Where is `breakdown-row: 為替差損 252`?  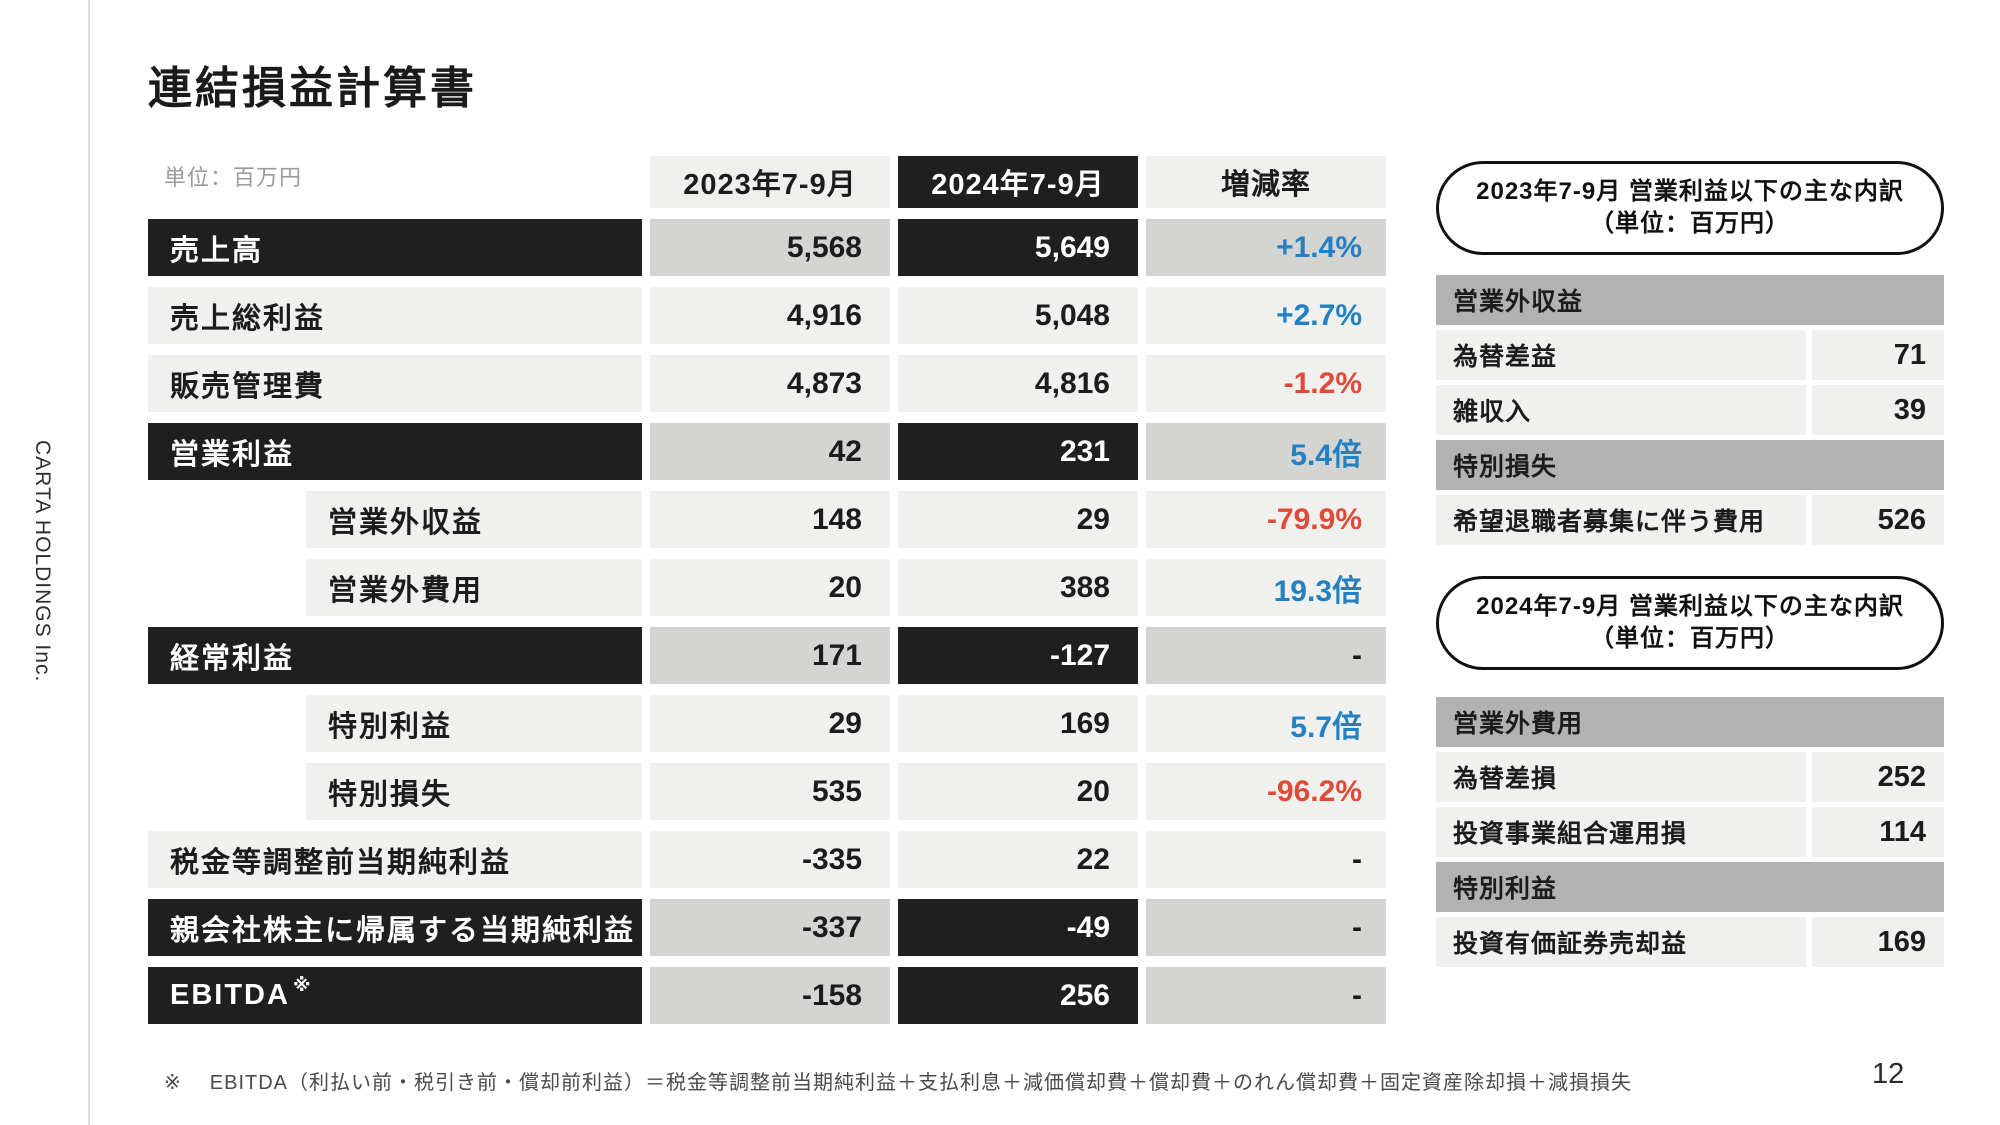 breakdown-row: 為替差損 252 is located at coordinates (1690, 777).